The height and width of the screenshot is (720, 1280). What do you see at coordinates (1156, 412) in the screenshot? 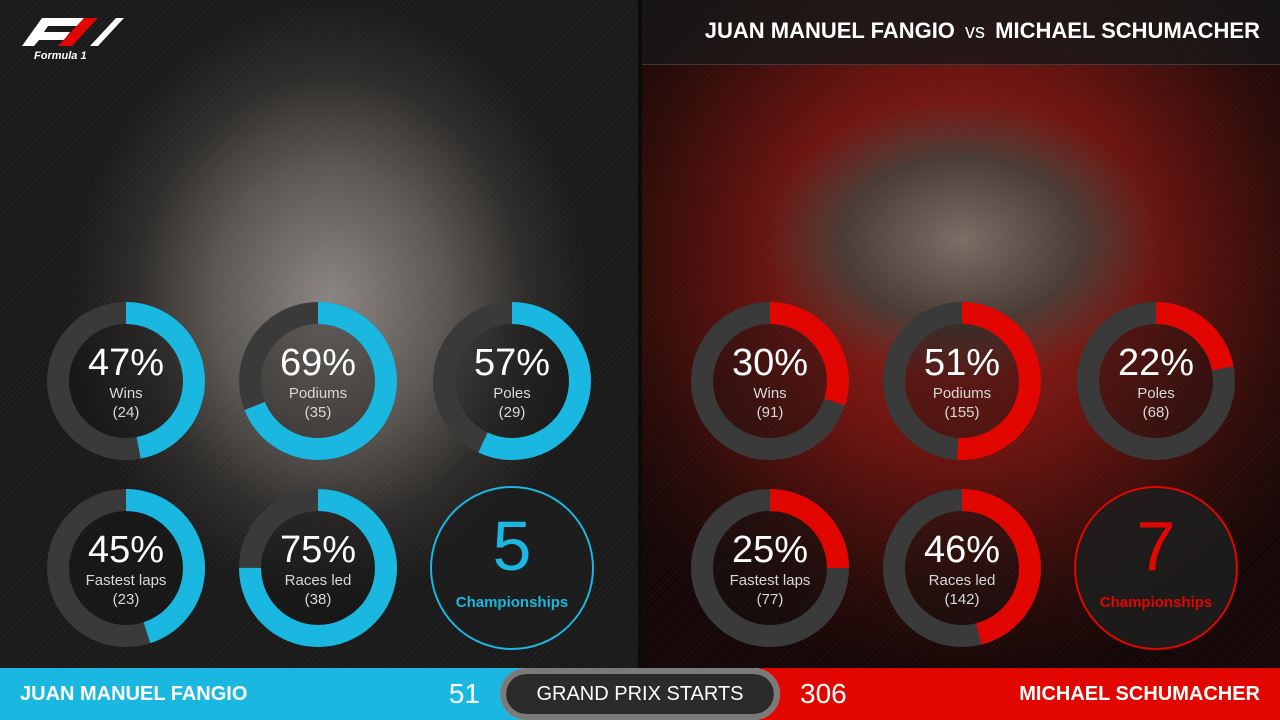
I see `ring-count: (68)` at bounding box center [1156, 412].